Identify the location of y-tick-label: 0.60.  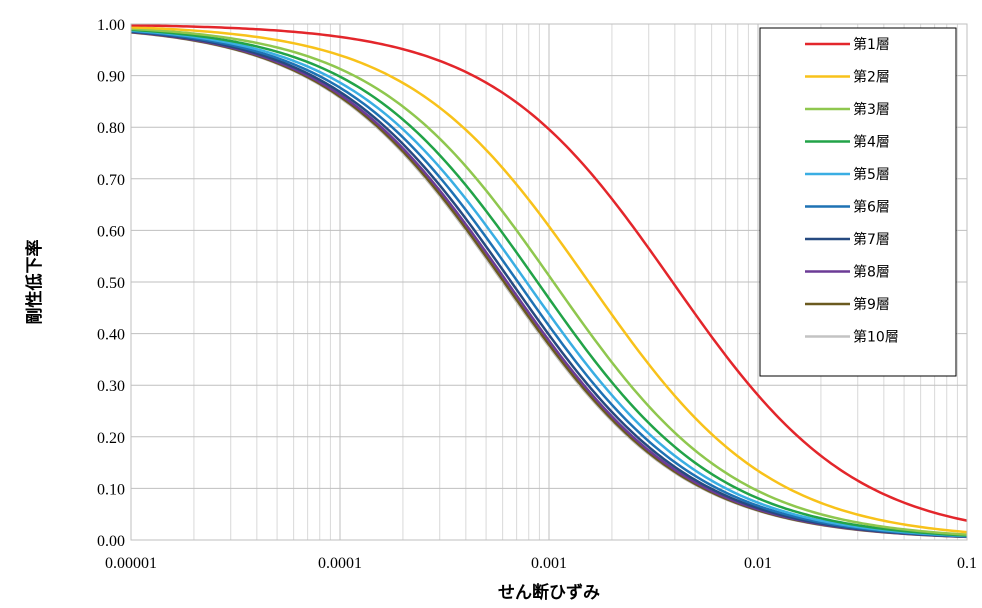
(111, 231).